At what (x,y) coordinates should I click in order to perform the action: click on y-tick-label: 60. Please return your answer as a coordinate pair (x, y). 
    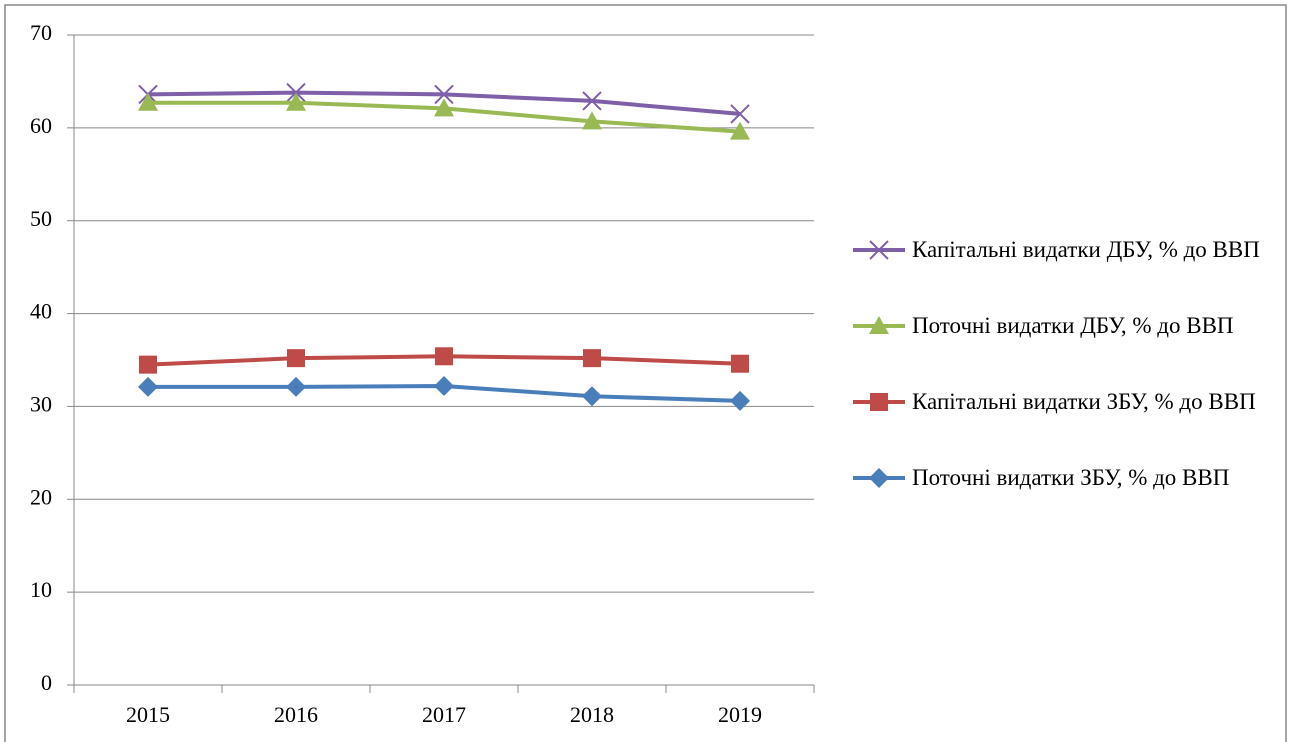
    Looking at the image, I should click on (41, 125).